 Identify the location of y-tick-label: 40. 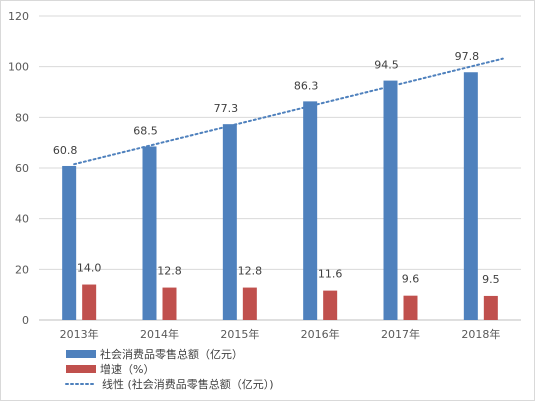
(22, 219).